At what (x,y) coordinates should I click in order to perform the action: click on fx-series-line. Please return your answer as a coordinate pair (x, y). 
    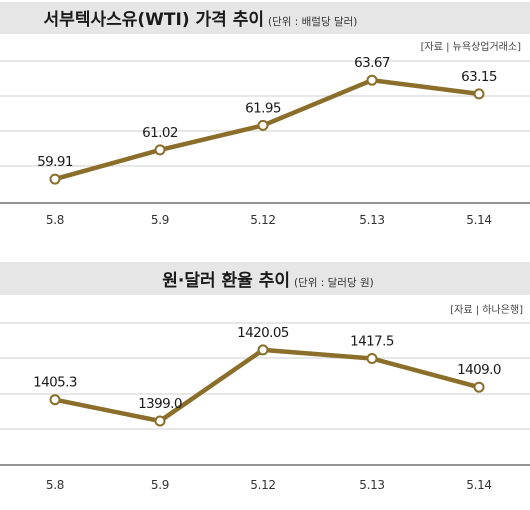
    Looking at the image, I should click on (267, 385).